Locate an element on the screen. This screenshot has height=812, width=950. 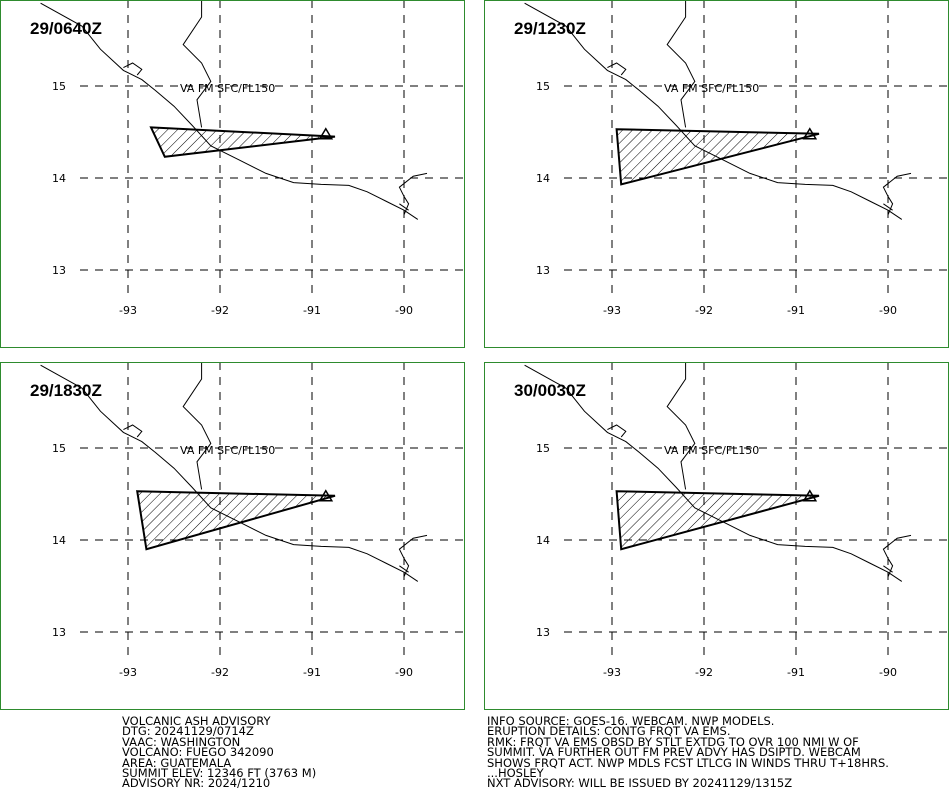
panel-title: 29/1230Z is located at coordinates (550, 28).